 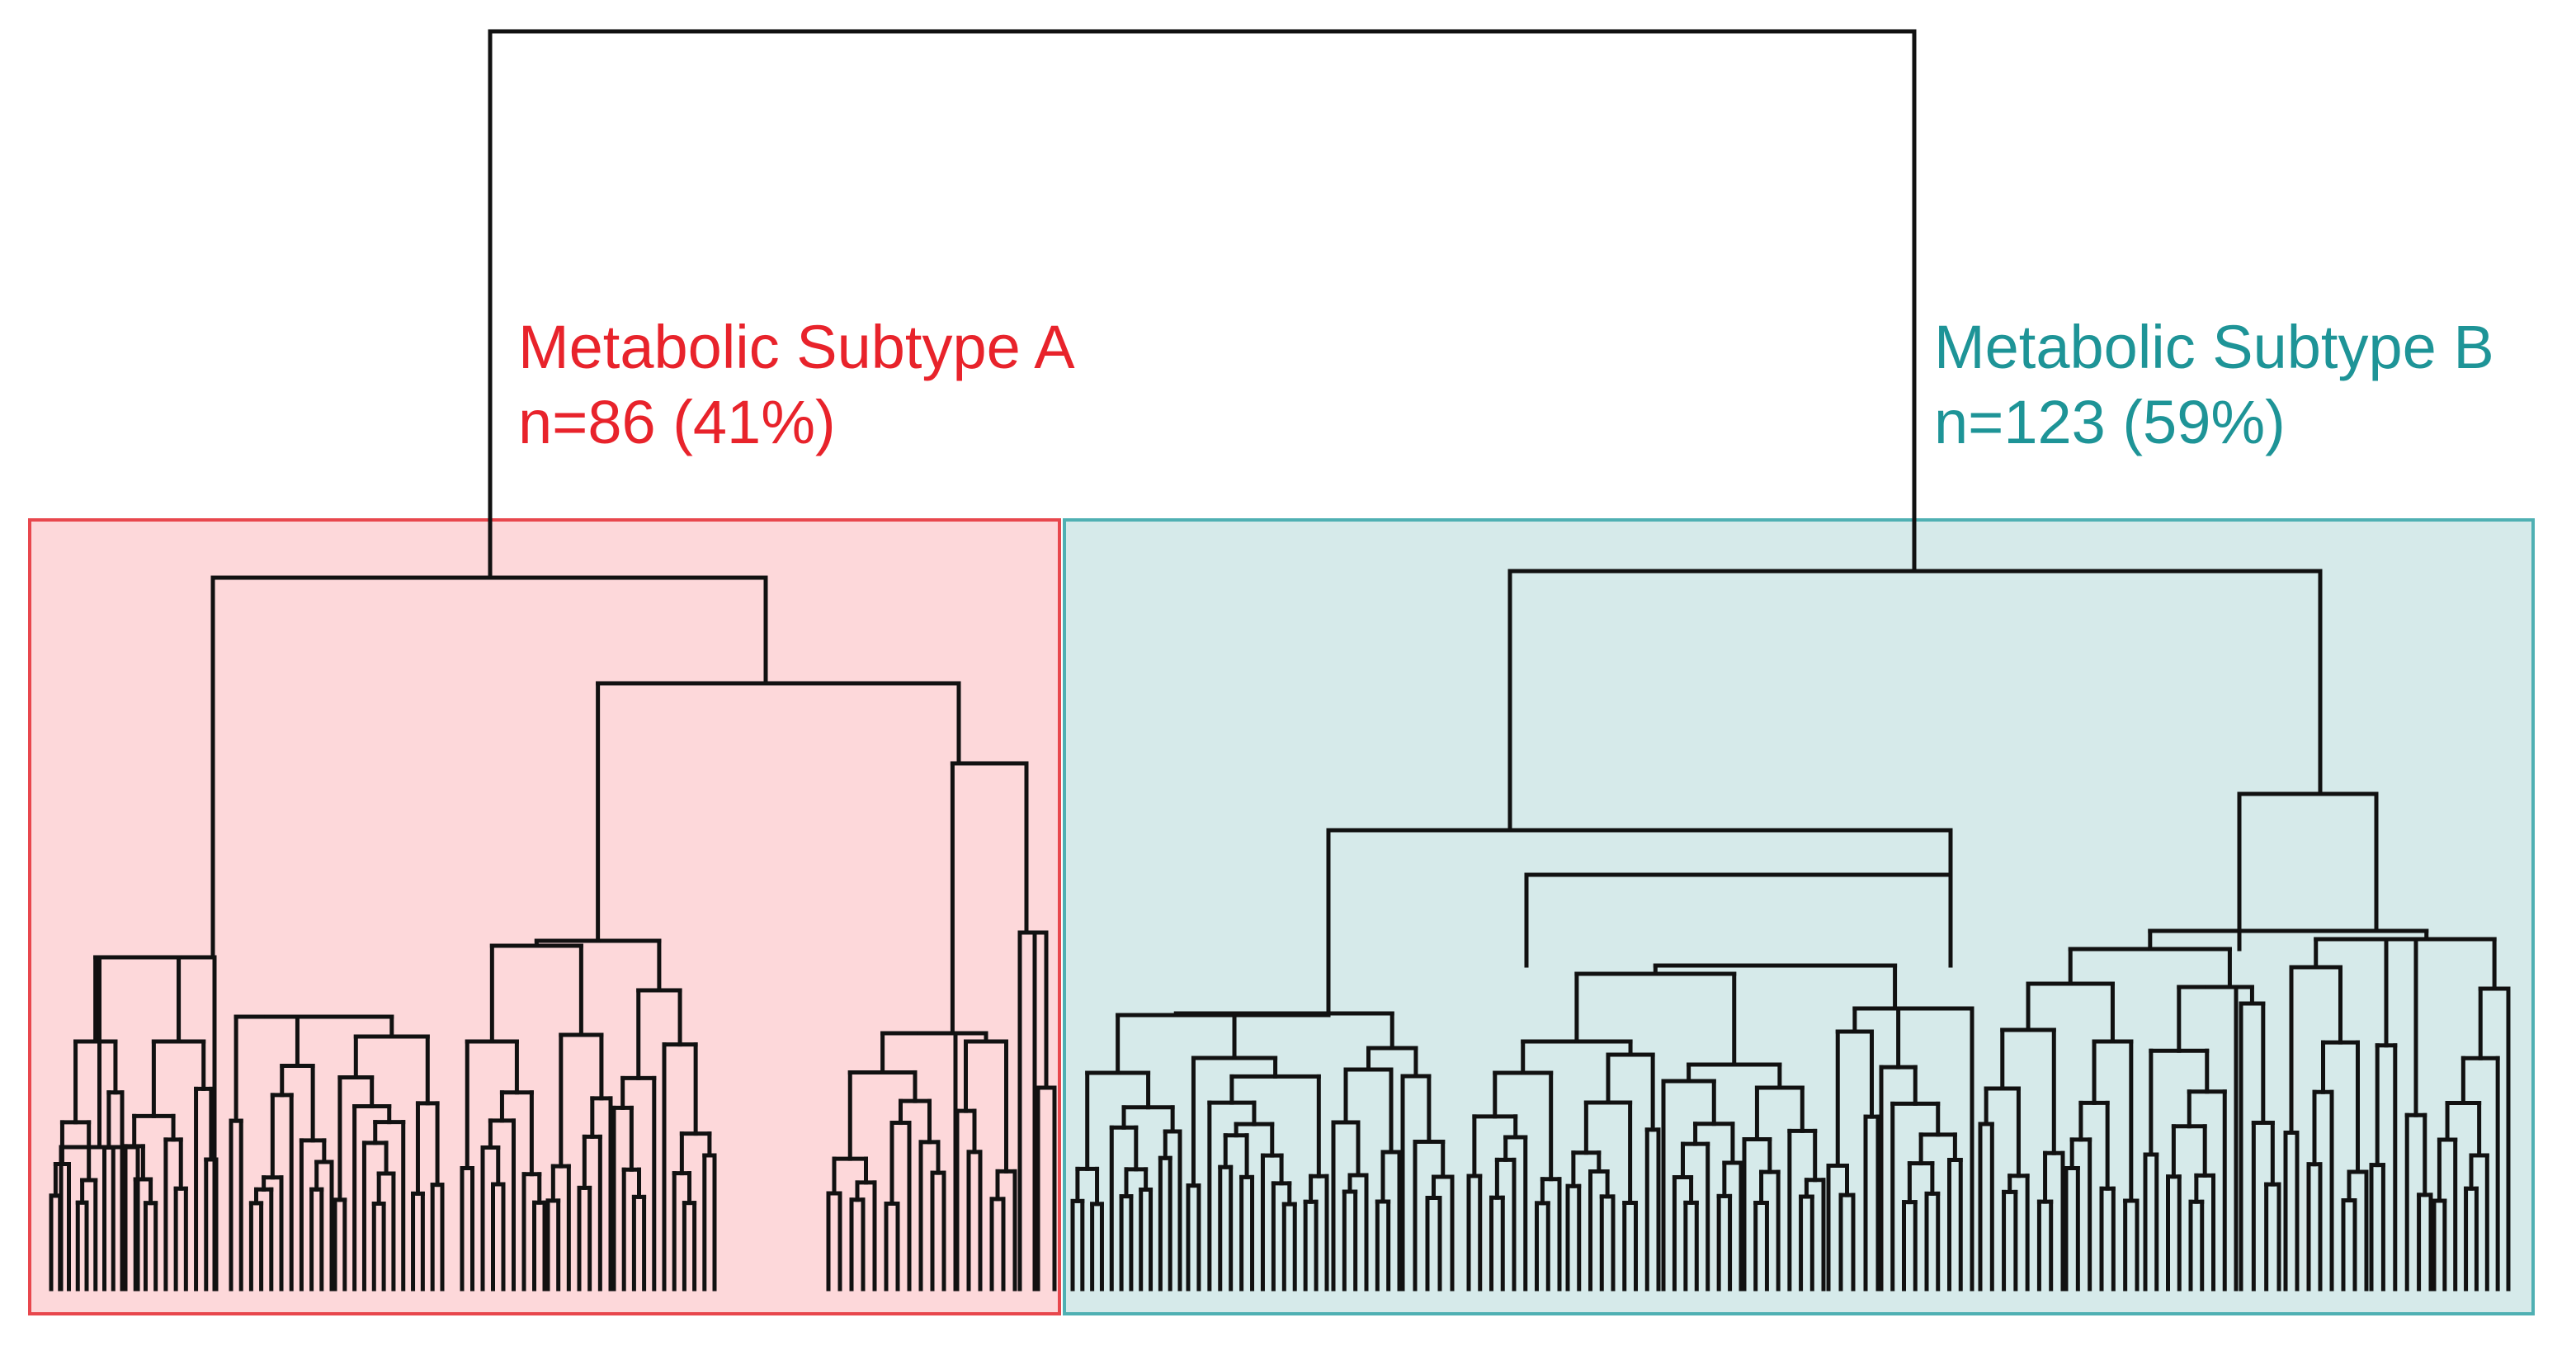 What do you see at coordinates (796, 347) in the screenshot?
I see `subtype-a-title: Metabolic Subtype A` at bounding box center [796, 347].